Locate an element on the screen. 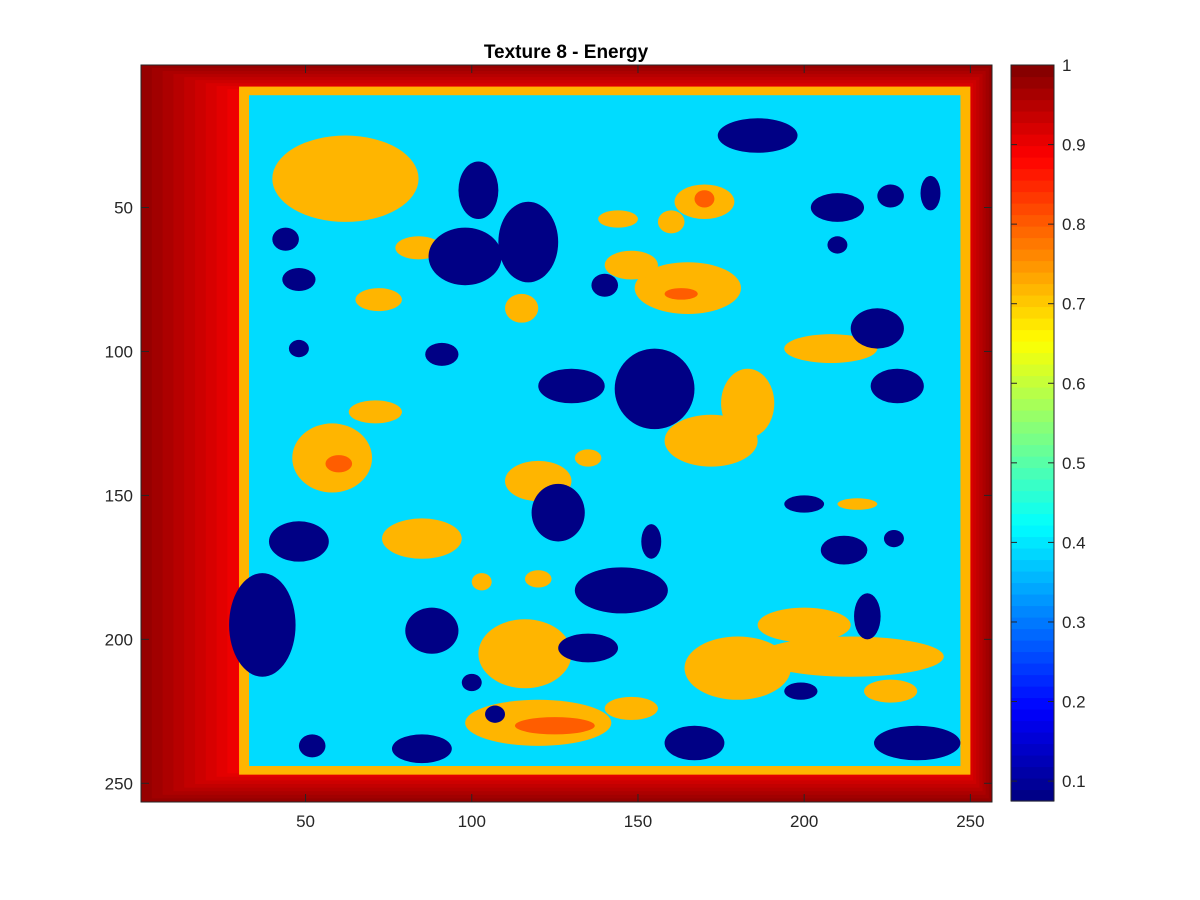 The image size is (1200, 900). colorbar-tick-label: 0.6 is located at coordinates (1074, 383).